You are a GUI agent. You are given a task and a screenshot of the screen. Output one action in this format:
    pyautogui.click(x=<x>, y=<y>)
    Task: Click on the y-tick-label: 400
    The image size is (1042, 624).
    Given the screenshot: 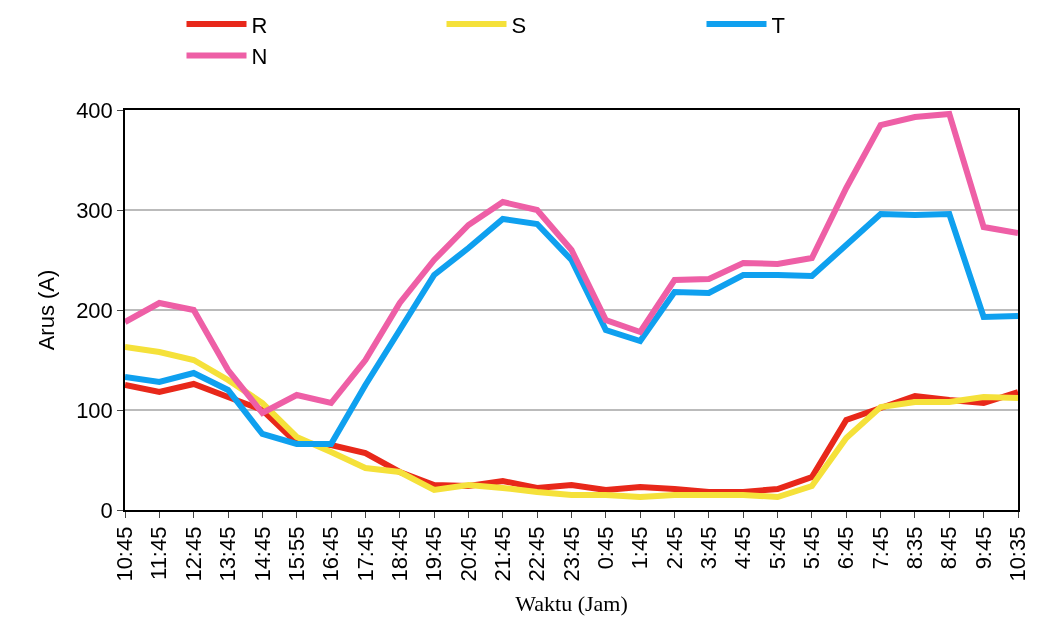 What is the action you would take?
    pyautogui.click(x=94, y=110)
    